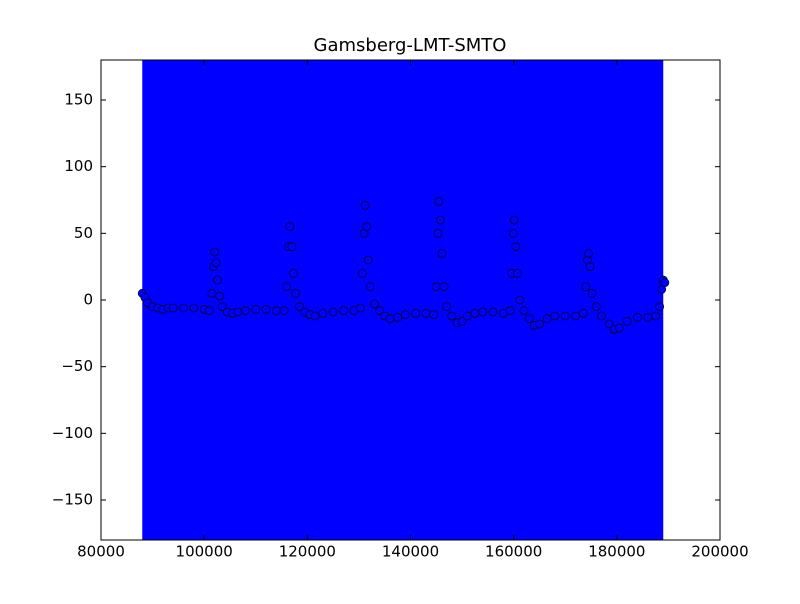 The width and height of the screenshot is (800, 604). I want to click on x-tick-label: 80000, so click(101, 552).